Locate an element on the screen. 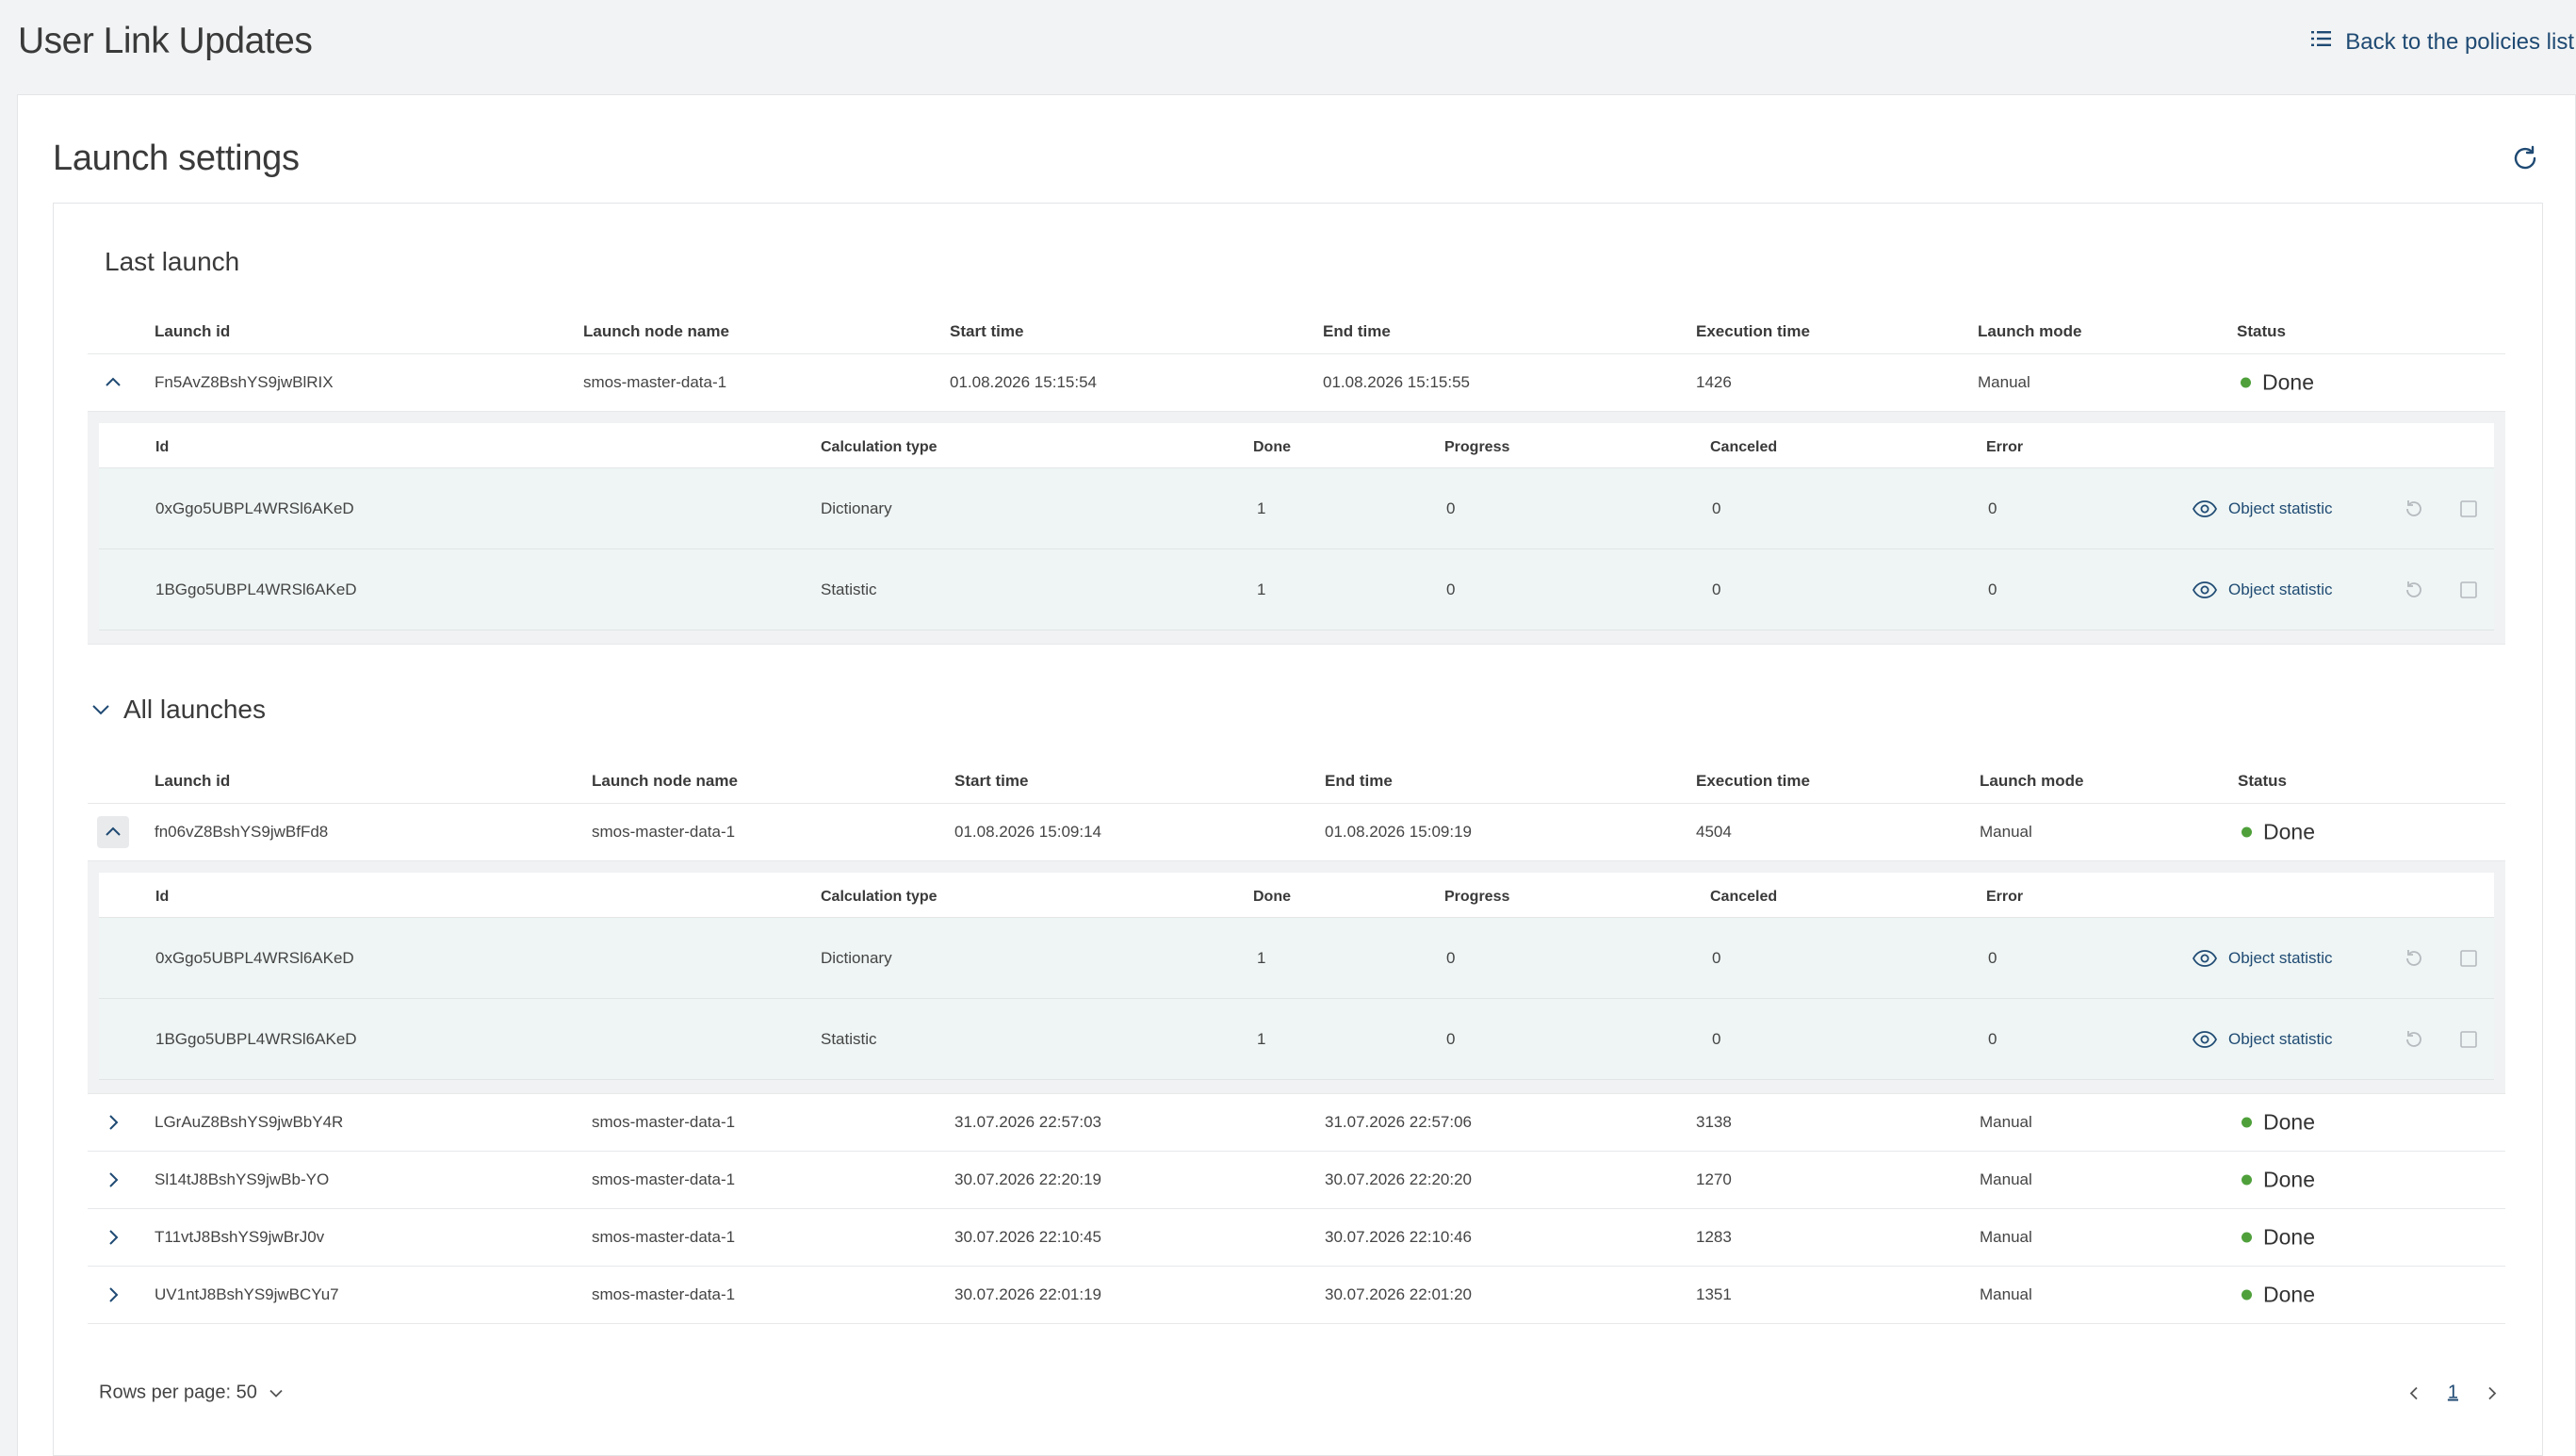 This screenshot has width=2576, height=1456. refresh-button is located at coordinates (2525, 158).